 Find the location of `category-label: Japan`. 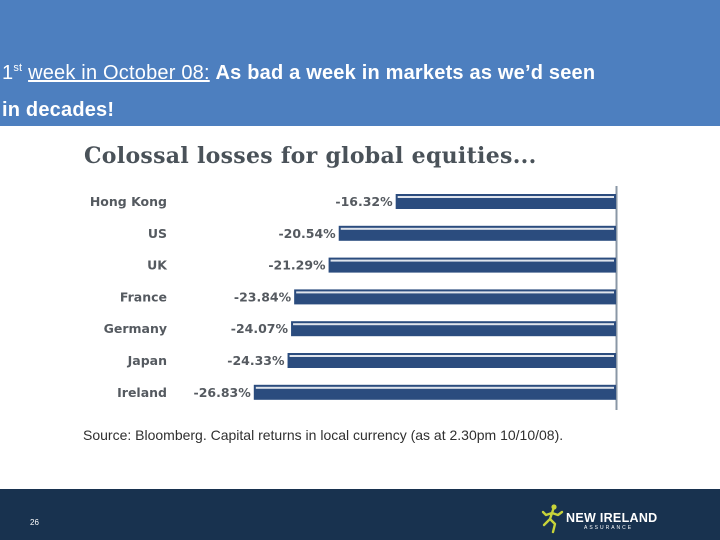

category-label: Japan is located at coordinates (147, 360).